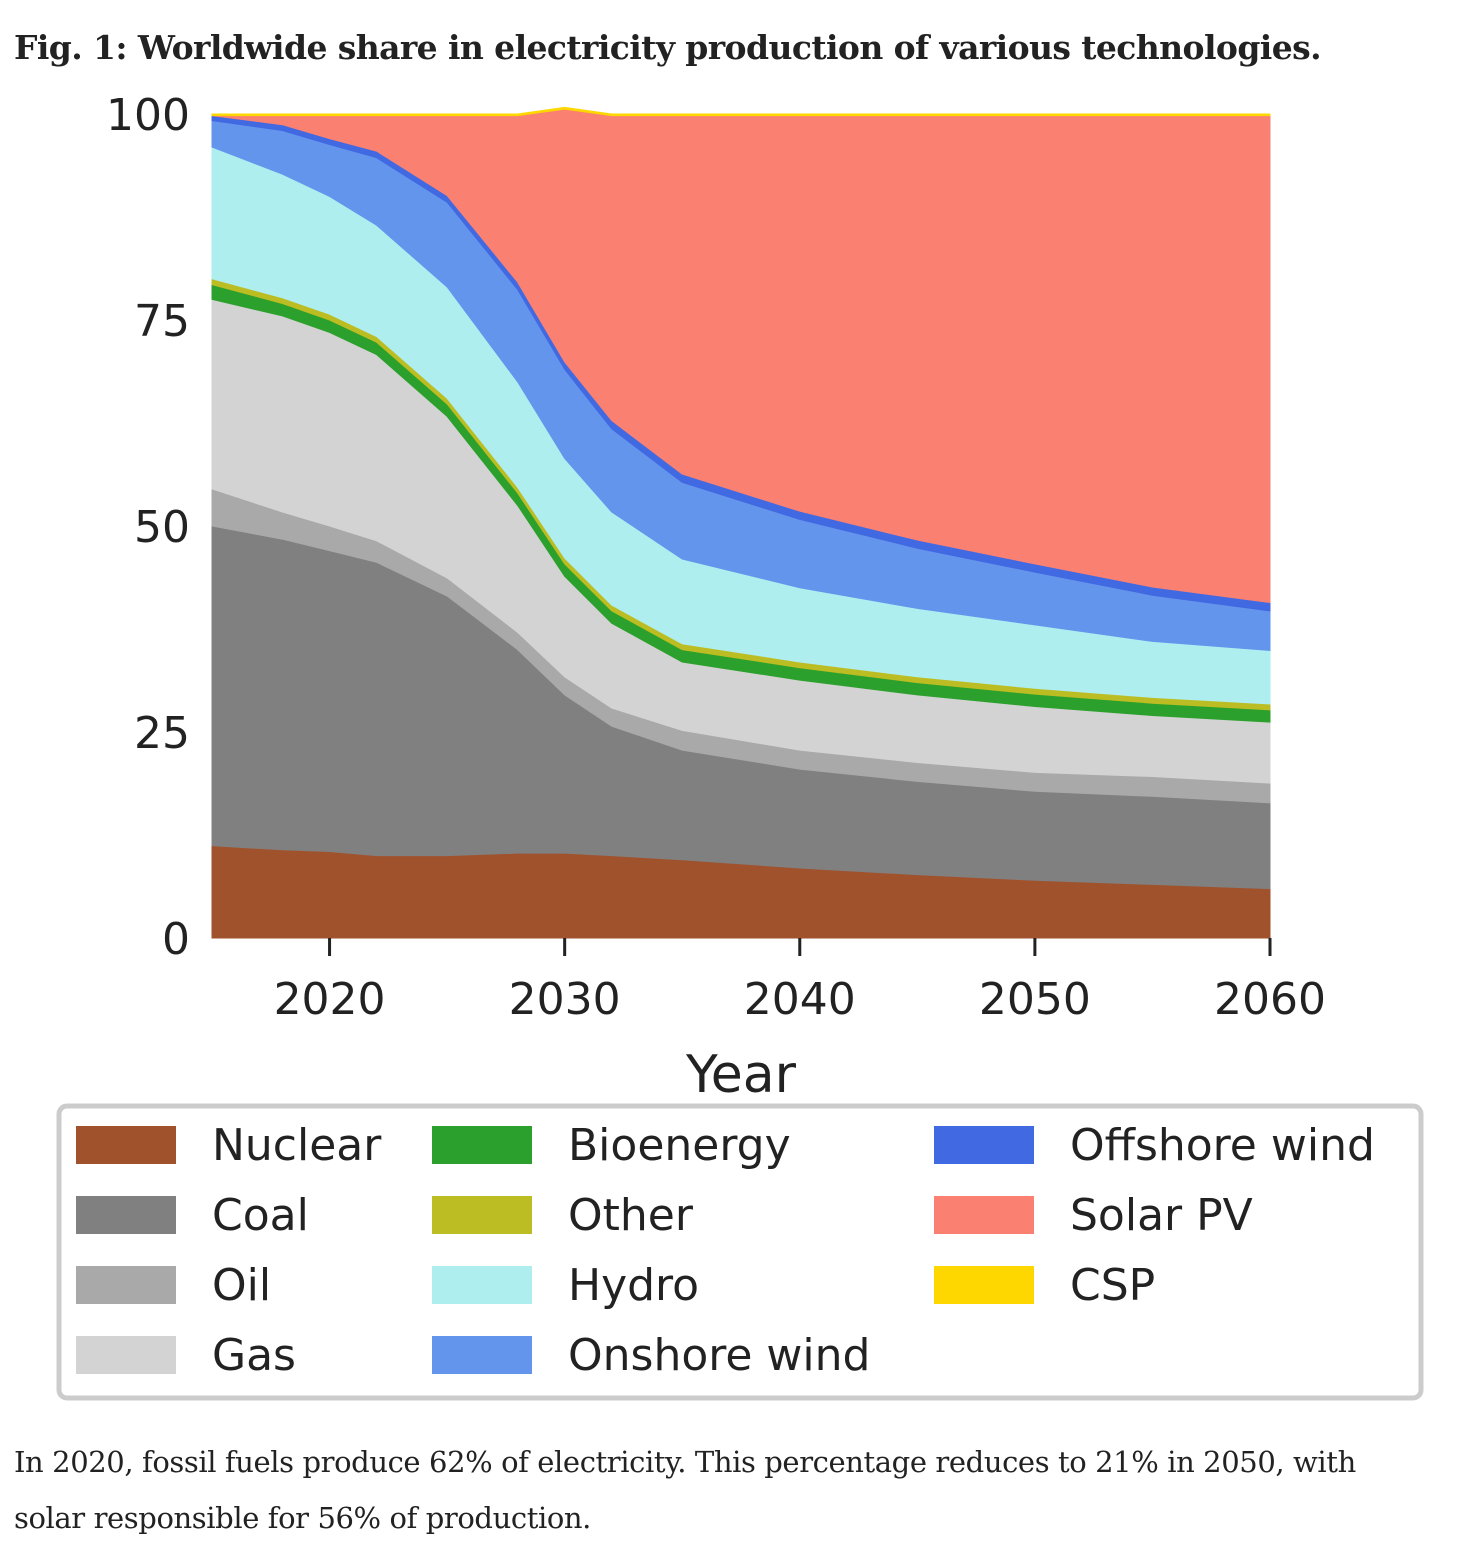  I want to click on y-tick-label: 100, so click(148, 115).